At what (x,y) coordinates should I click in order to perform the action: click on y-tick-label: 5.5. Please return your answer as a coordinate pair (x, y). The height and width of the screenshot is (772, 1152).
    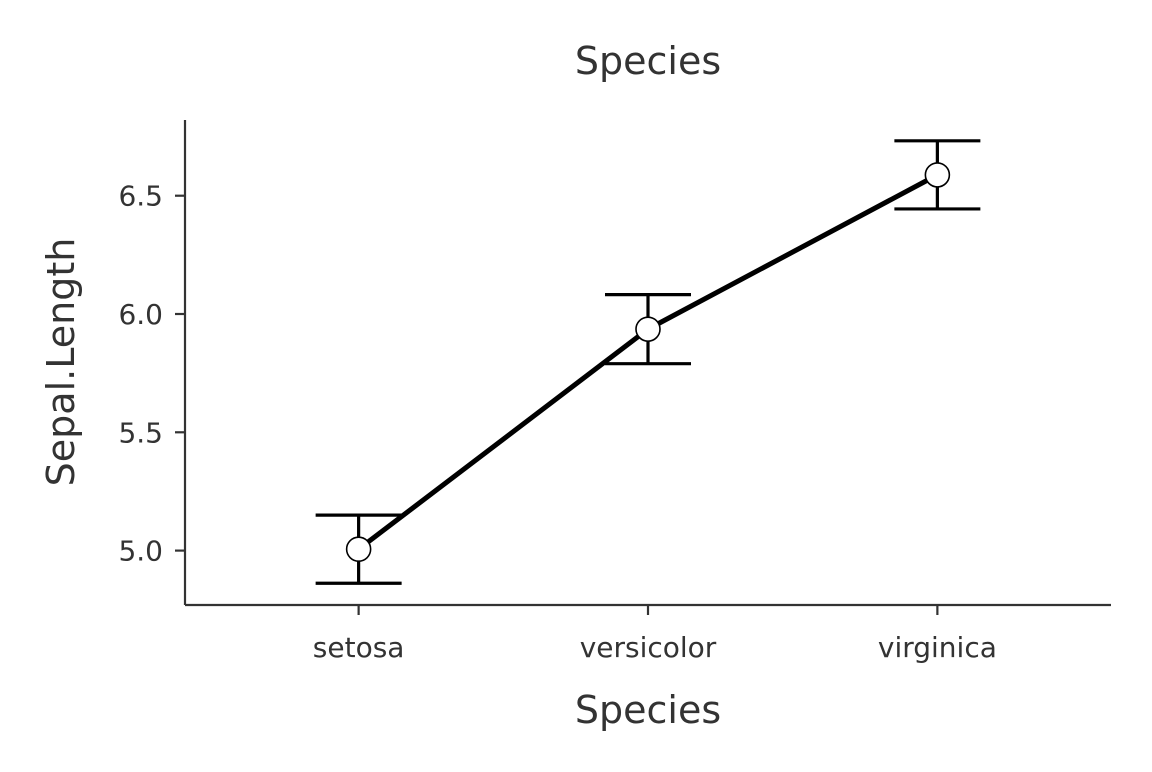
    Looking at the image, I should click on (140, 432).